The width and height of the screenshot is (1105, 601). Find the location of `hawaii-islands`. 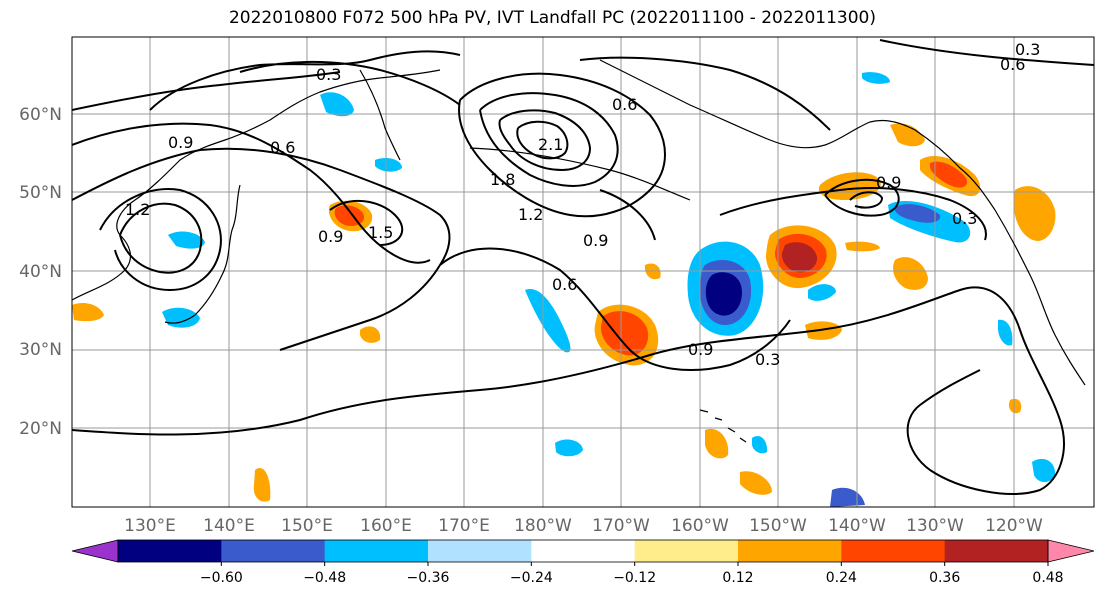

hawaii-islands is located at coordinates (723, 426).